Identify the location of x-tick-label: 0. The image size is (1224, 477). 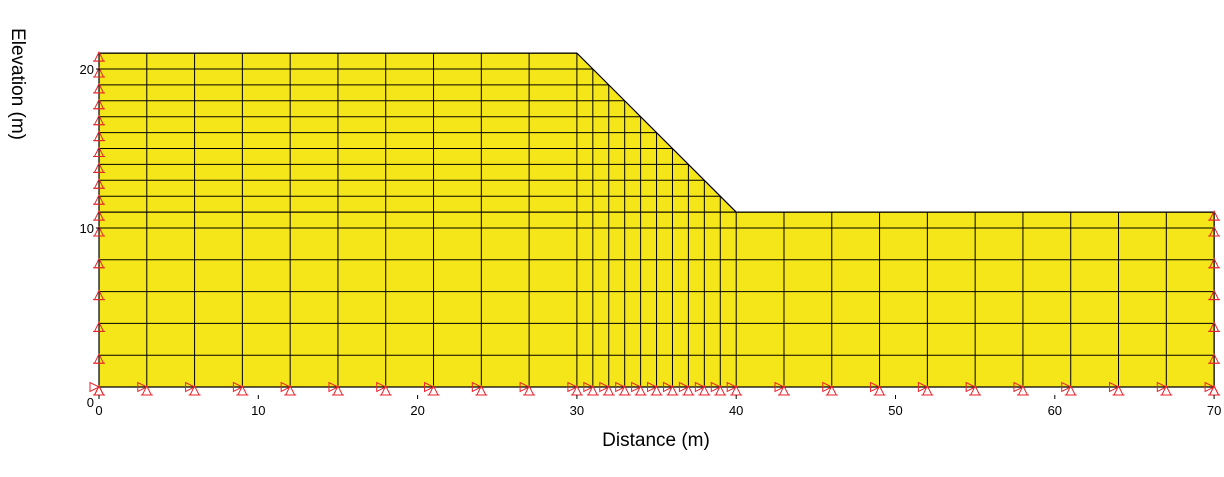
(98, 410).